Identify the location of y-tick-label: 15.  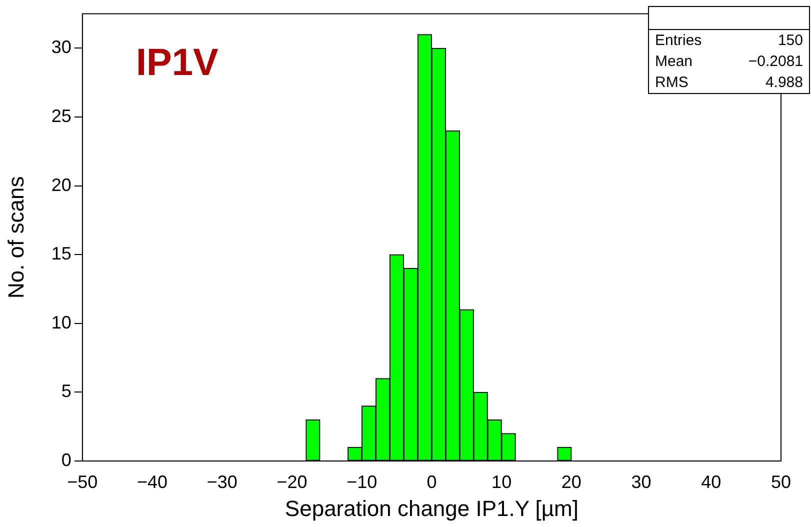
(61, 254).